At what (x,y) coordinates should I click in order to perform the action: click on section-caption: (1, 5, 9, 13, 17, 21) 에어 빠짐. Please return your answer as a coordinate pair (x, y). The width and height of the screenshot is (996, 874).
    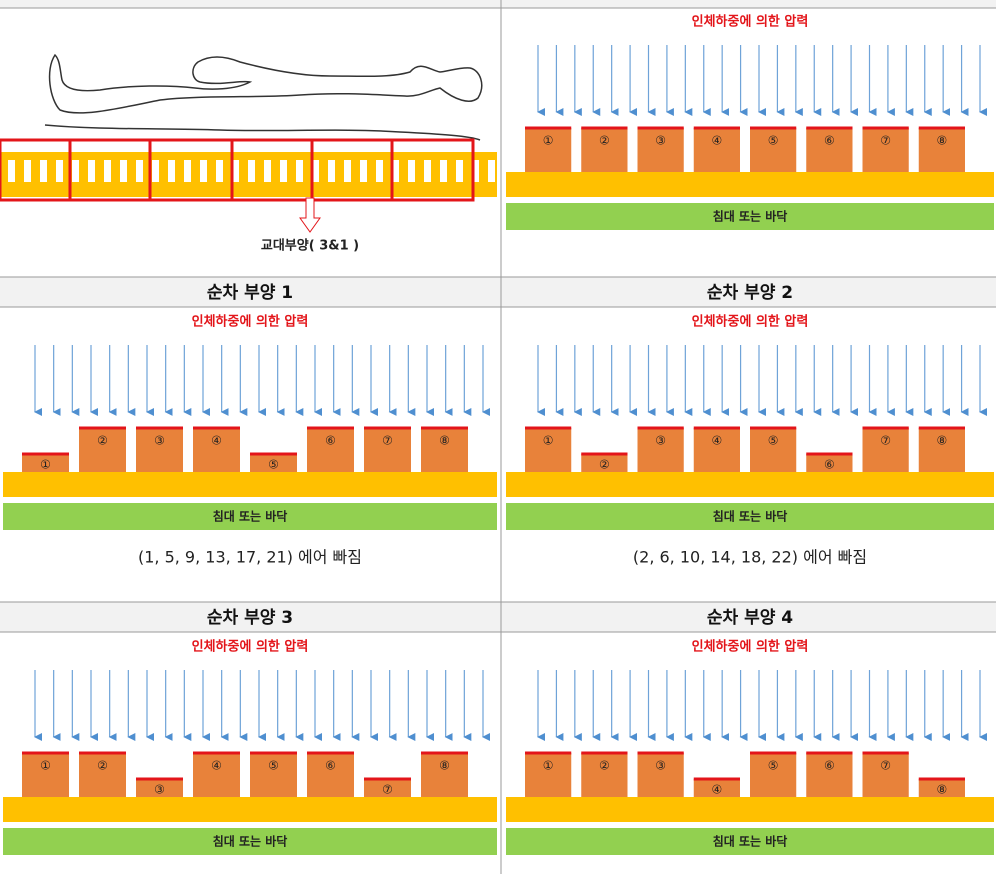
    Looking at the image, I should click on (250, 557).